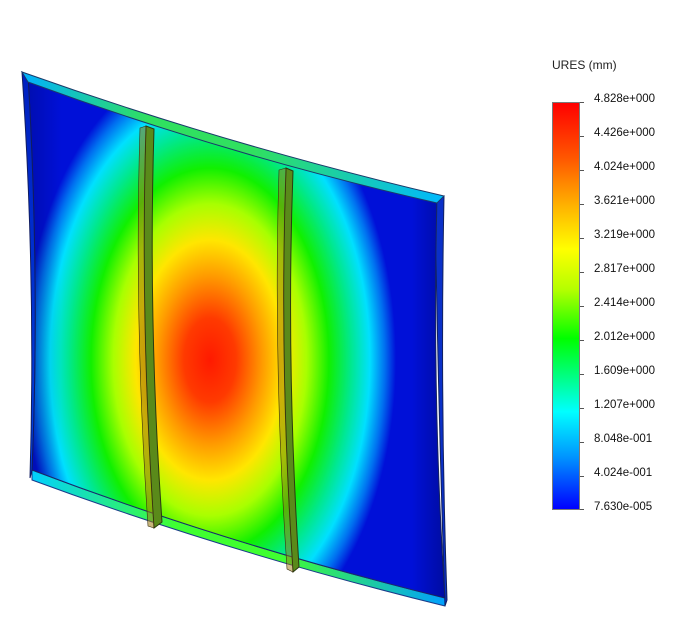 This screenshot has width=684, height=634. I want to click on legend-tick-label: 4.024e+000, so click(625, 167).